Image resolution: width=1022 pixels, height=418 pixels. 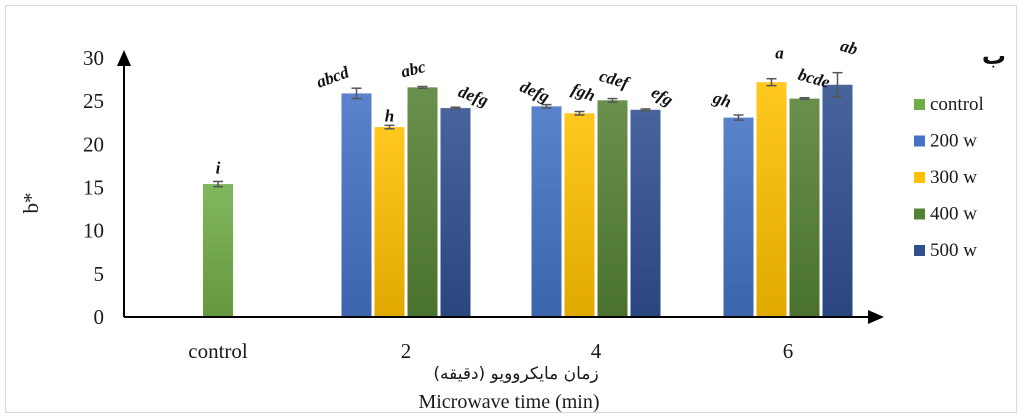 I want to click on significance-letter: bcde, so click(x=814, y=78).